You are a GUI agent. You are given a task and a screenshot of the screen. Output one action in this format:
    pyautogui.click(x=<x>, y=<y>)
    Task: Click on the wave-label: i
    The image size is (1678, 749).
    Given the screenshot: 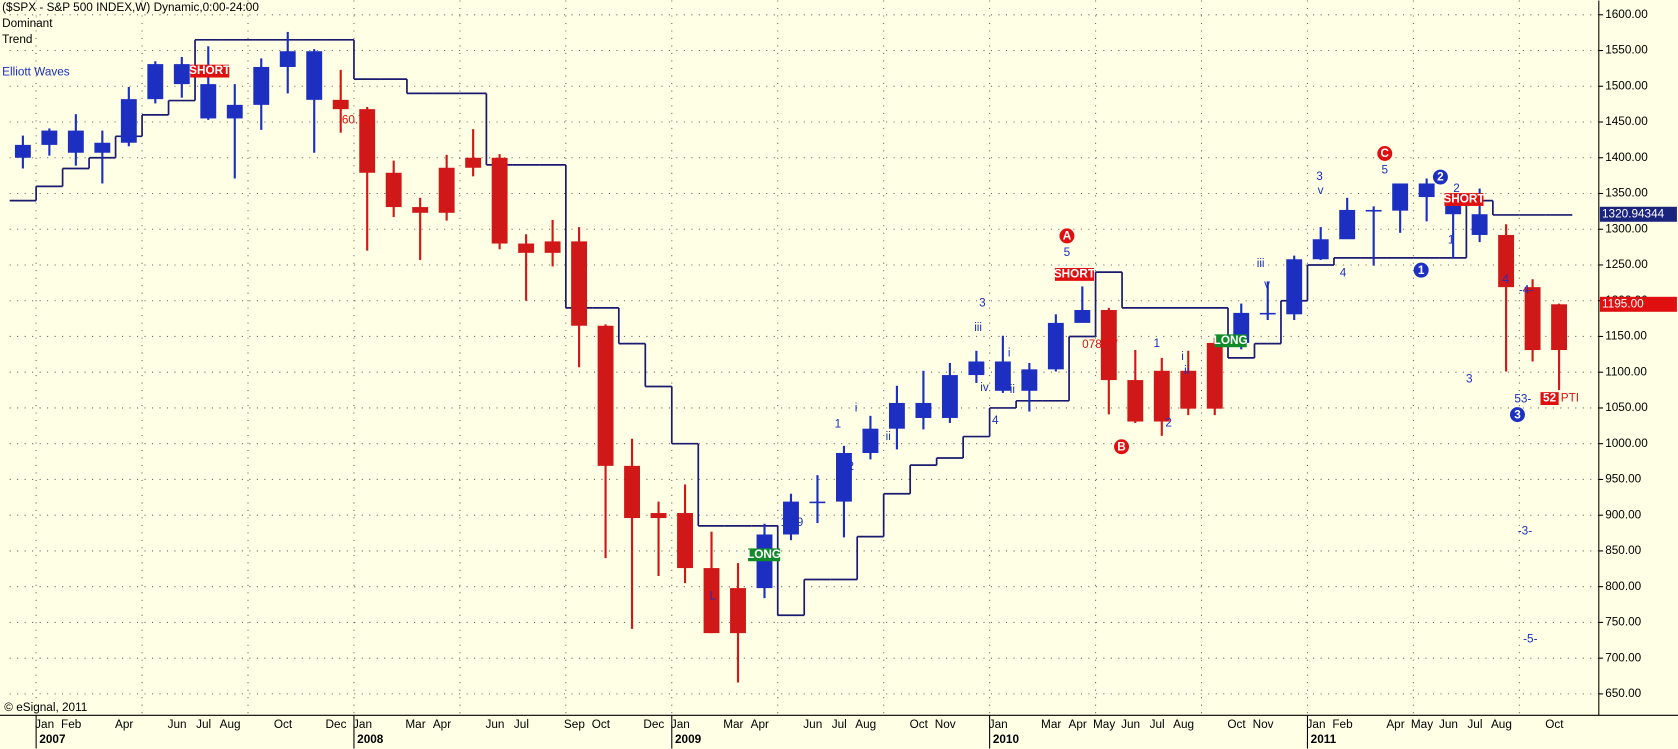 What is the action you would take?
    pyautogui.click(x=1182, y=356)
    